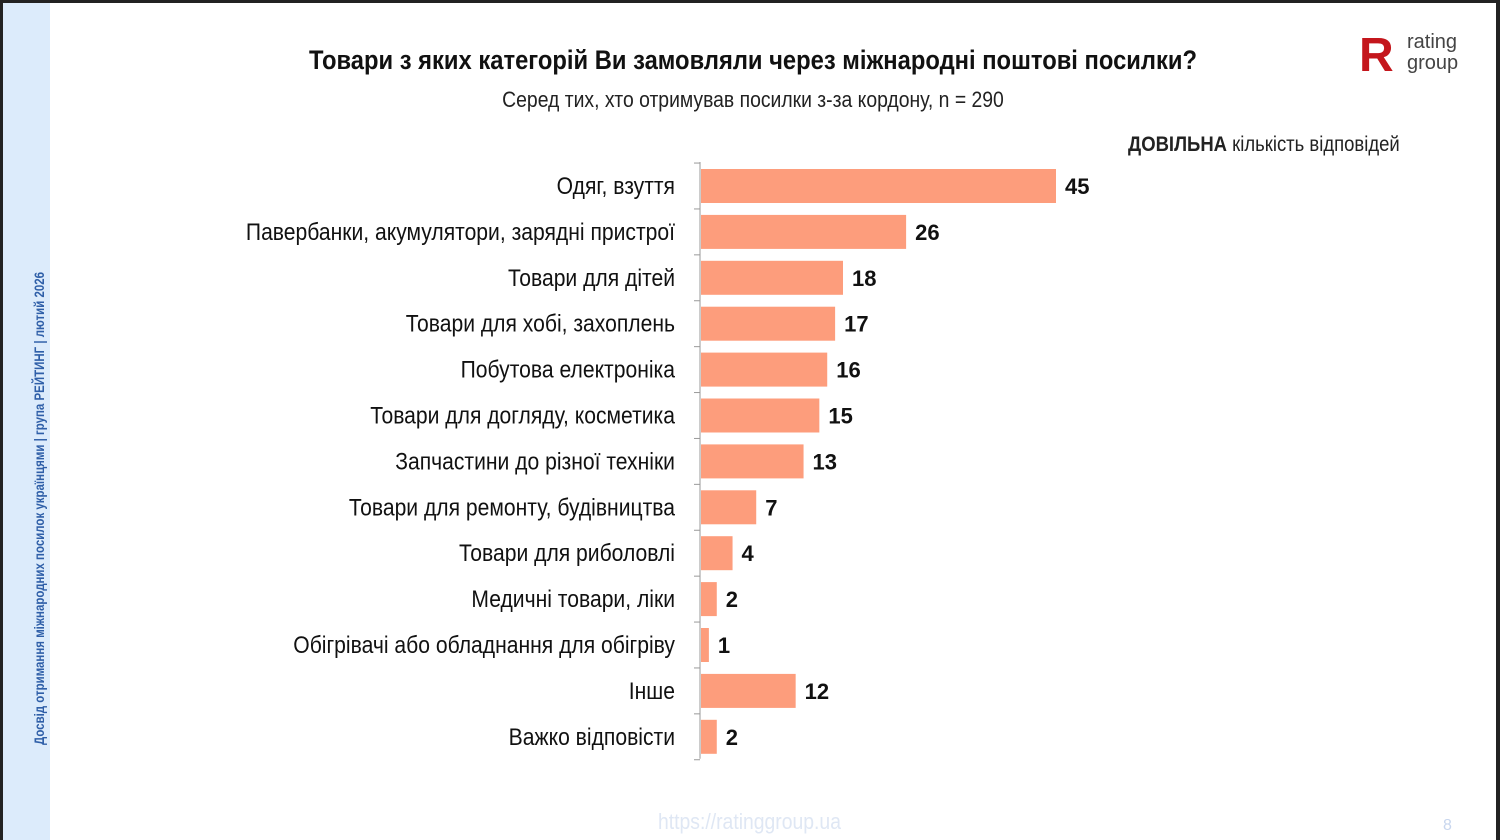 The width and height of the screenshot is (1500, 840). Describe the element at coordinates (484, 645) in the screenshot. I see `category-label: Обігрівачі або обладнання для обігріву` at that location.